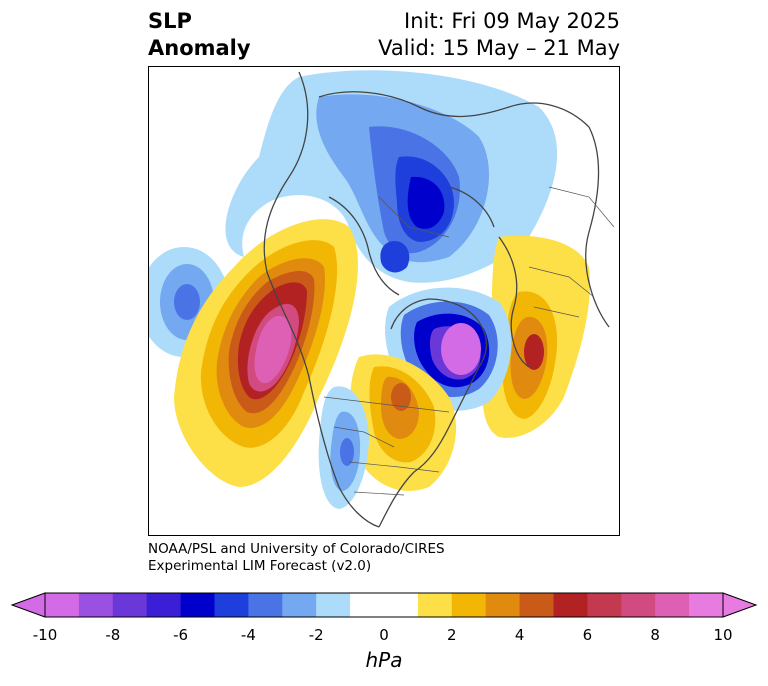  Describe the element at coordinates (181, 635) in the screenshot. I see `colorbar-tick-label: -6` at that location.